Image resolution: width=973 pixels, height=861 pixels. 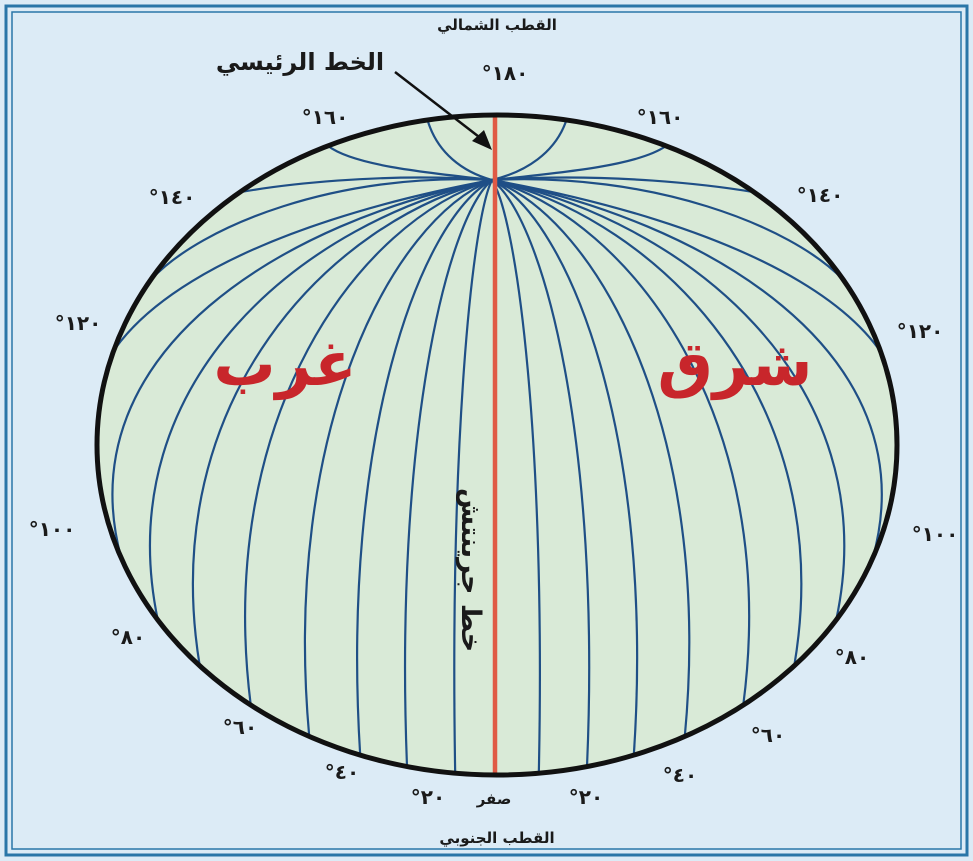 What do you see at coordinates (325, 117) in the screenshot?
I see `degree-label-west-160: °١٦٠` at bounding box center [325, 117].